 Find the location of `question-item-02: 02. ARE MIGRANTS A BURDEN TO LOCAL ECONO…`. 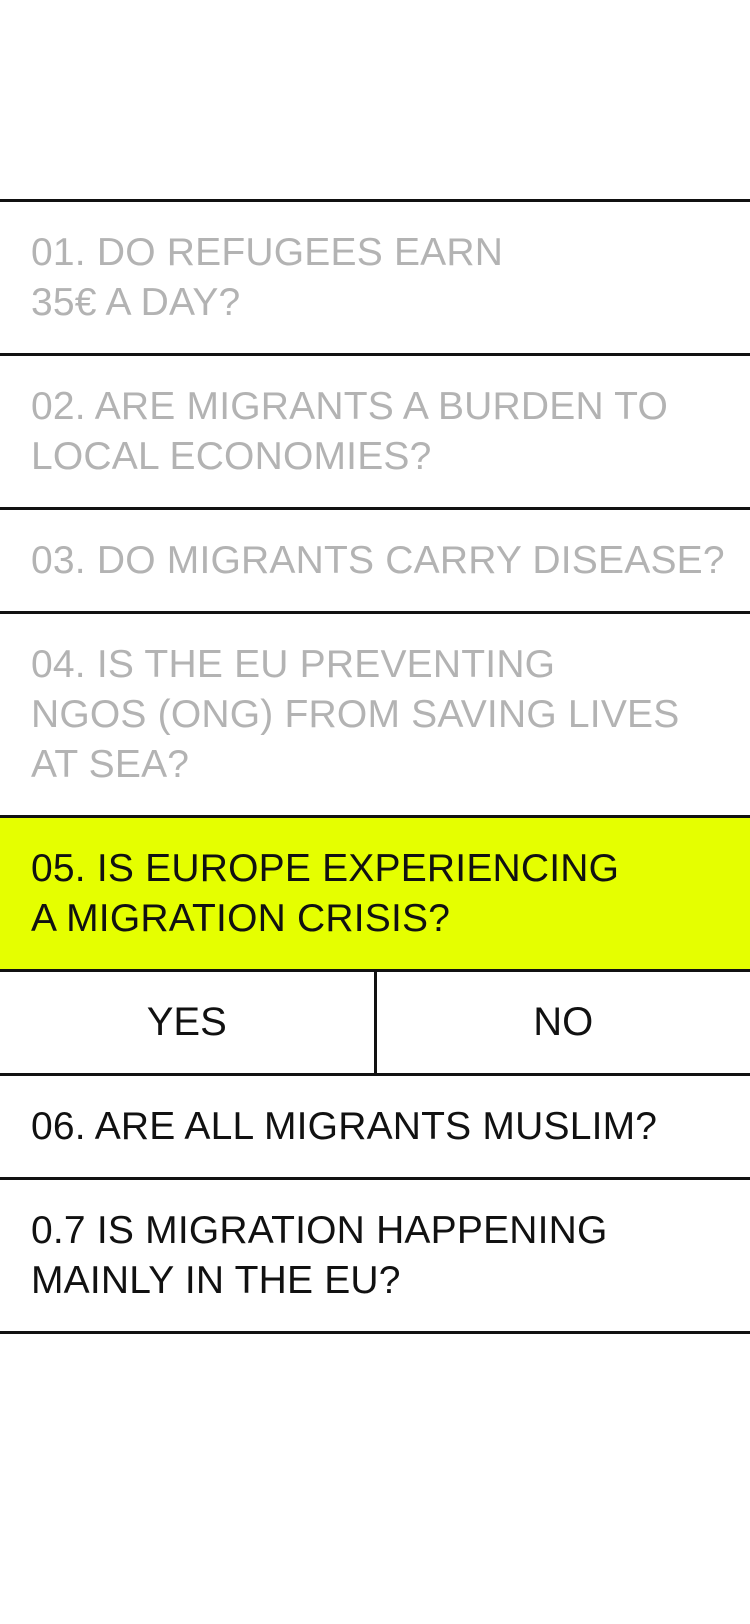

question-item-02: 02. ARE MIGRANTS A BURDEN TO LOCAL ECONO… is located at coordinates (375, 433).